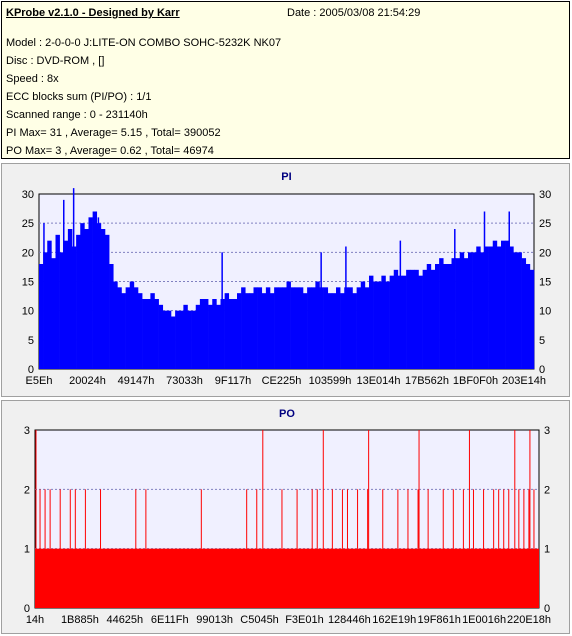 Image resolution: width=572 pixels, height=636 pixels. Describe the element at coordinates (259, 620) in the screenshot. I see `x-tick-label: C5045h` at that location.